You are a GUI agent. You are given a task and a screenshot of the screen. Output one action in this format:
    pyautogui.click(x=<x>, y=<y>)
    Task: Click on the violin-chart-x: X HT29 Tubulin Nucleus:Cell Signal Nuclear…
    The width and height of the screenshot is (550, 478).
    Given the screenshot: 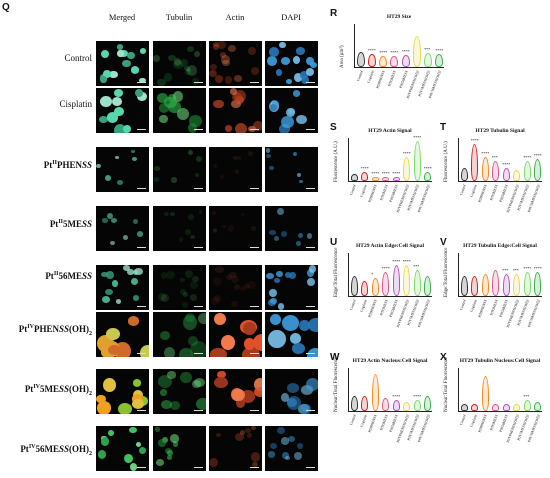 What is the action you would take?
    pyautogui.click(x=495, y=407)
    